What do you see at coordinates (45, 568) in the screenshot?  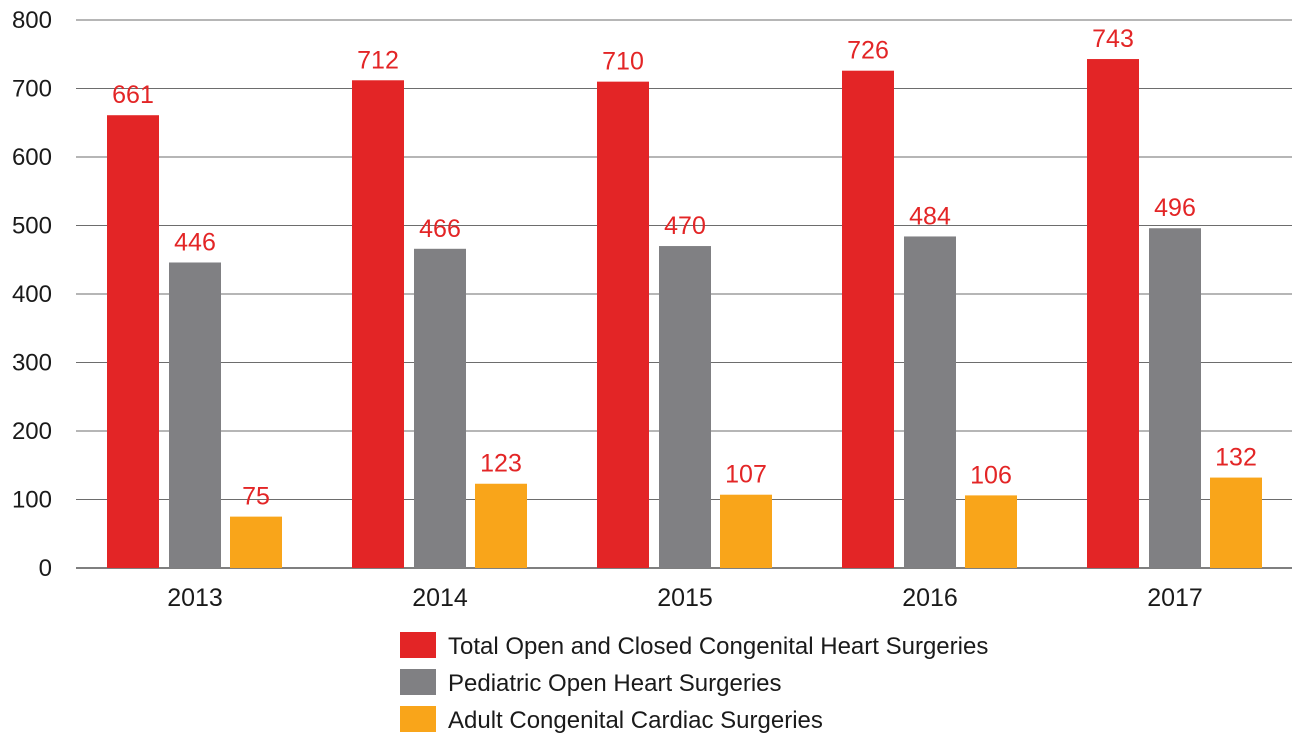 I see `y-tick-label: 0` at bounding box center [45, 568].